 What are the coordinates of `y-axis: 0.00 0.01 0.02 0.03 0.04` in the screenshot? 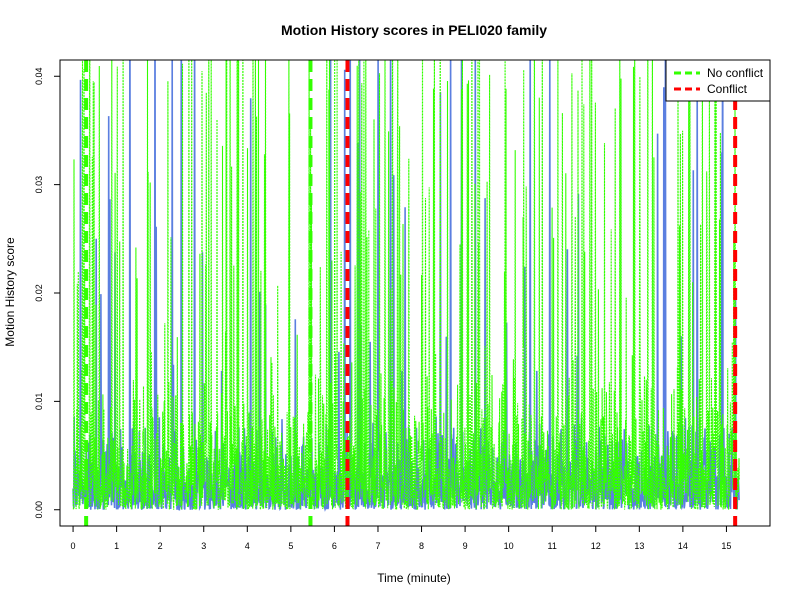 It's located at (47, 293).